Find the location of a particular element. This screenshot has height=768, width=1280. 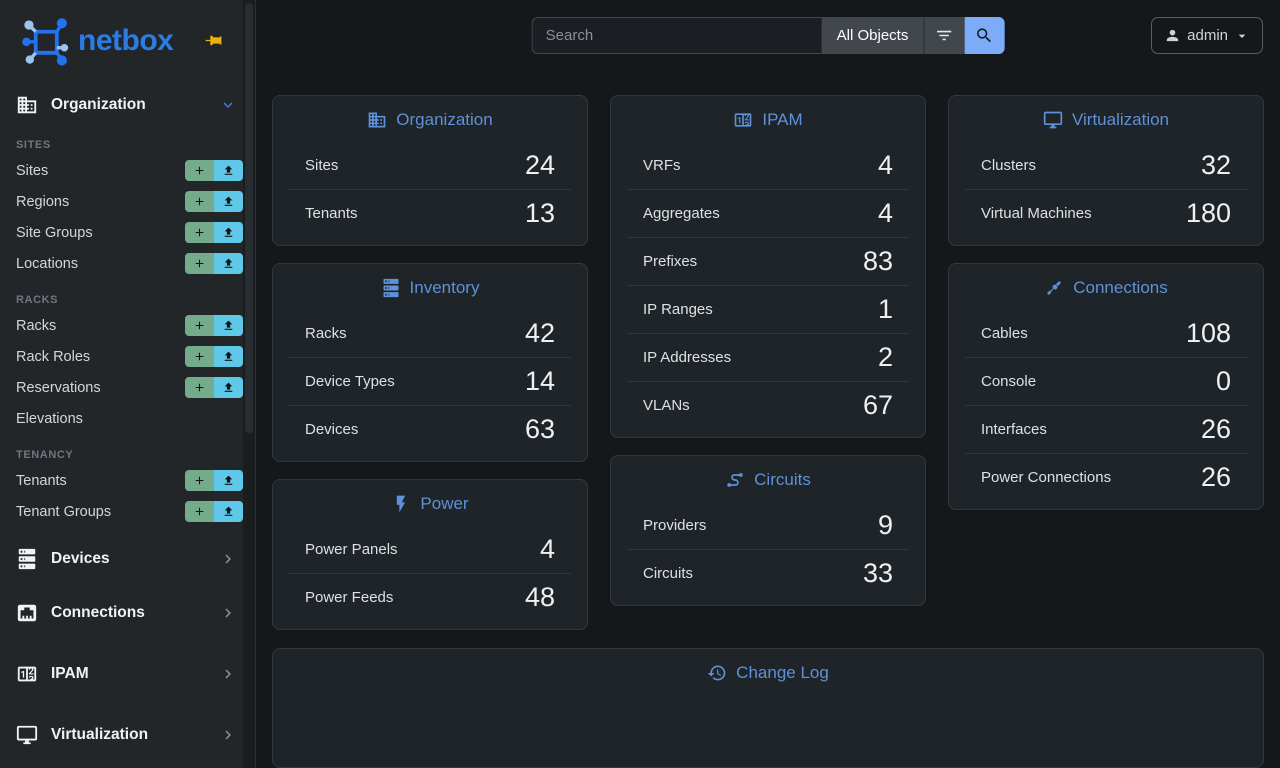

card-ipam: IPAM VRFs 4 Aggregates 4 Prefixes is located at coordinates (768, 266).